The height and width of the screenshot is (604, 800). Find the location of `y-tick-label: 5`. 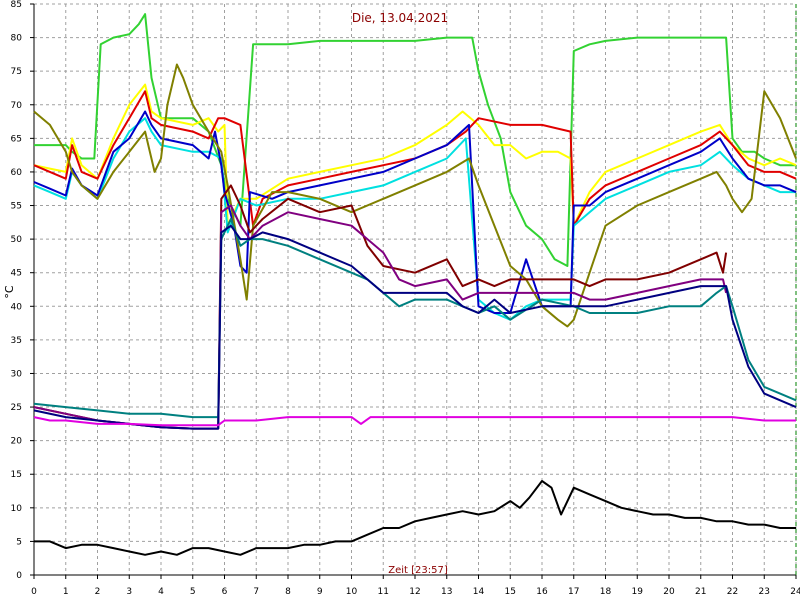

y-tick-label: 5 is located at coordinates (19, 542).